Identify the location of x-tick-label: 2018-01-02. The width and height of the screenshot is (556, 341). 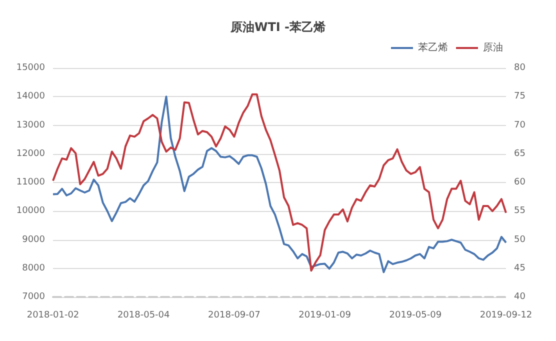
(53, 315).